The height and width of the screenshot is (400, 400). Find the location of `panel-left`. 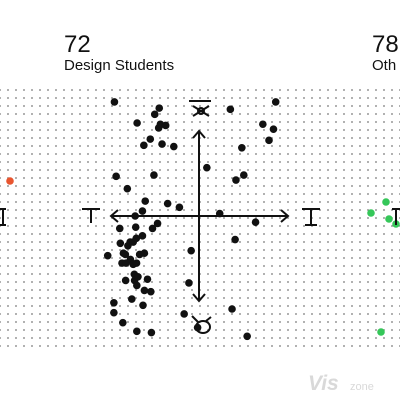

panel-left is located at coordinates (7, 201).